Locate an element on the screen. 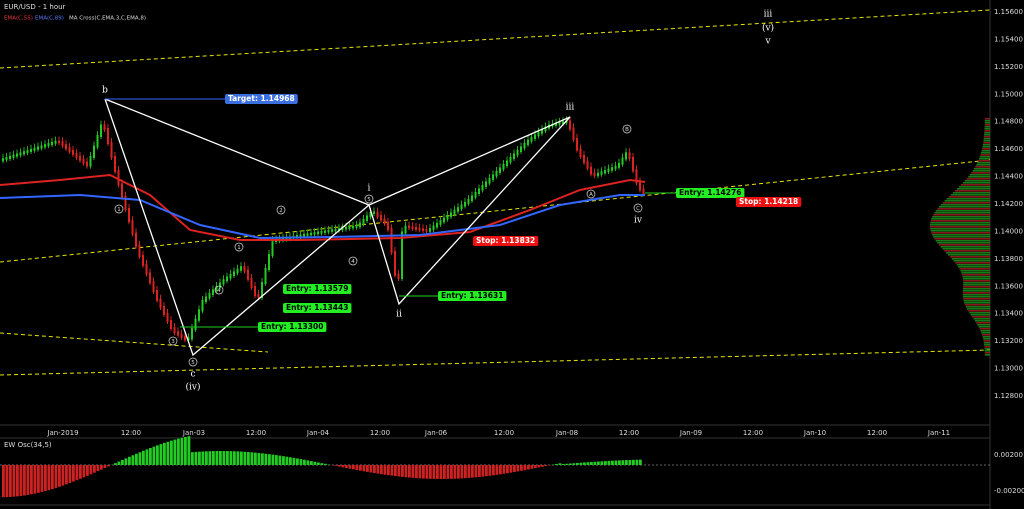  wave-label: (v) is located at coordinates (768, 28).